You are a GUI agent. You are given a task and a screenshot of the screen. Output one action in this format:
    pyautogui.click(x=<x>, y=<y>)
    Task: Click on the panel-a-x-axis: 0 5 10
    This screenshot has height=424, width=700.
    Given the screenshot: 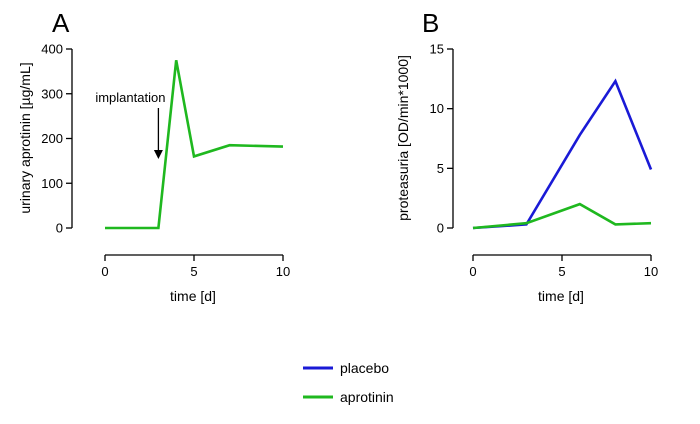 What is the action you would take?
    pyautogui.click(x=195, y=266)
    